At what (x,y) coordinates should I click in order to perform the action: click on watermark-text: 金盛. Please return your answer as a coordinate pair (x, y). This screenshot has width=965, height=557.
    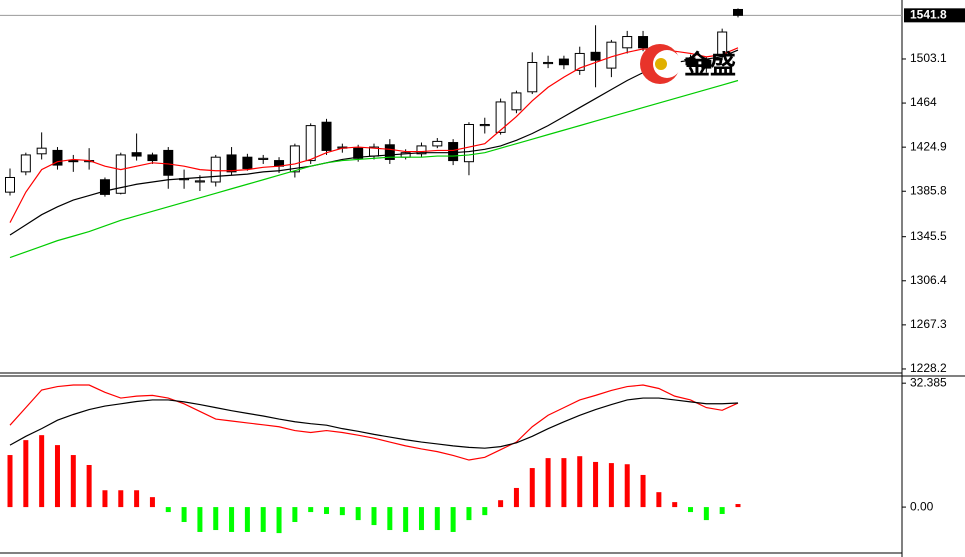
    Looking at the image, I should click on (709, 65).